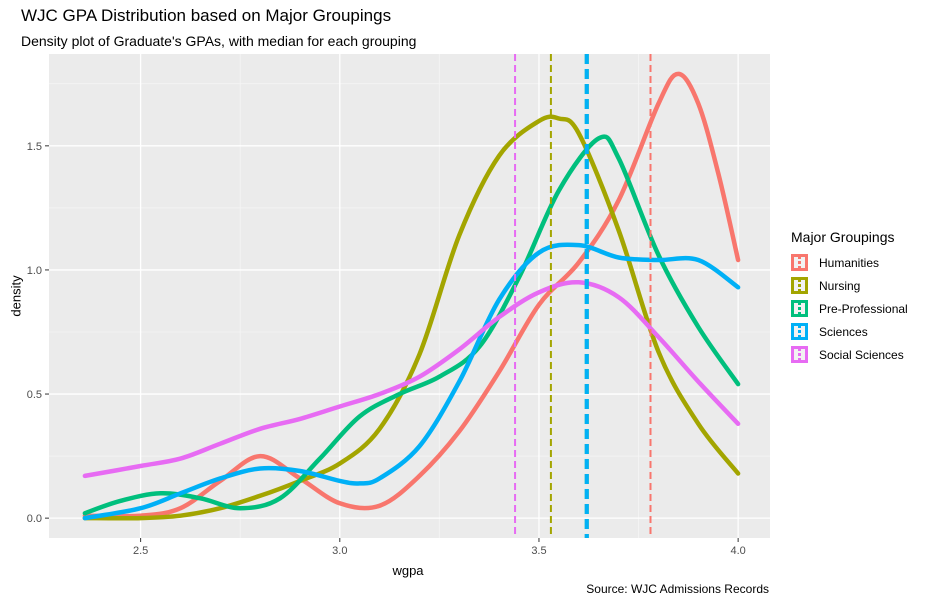  Describe the element at coordinates (861, 354) in the screenshot. I see `legend-label: Social Sciences` at that location.